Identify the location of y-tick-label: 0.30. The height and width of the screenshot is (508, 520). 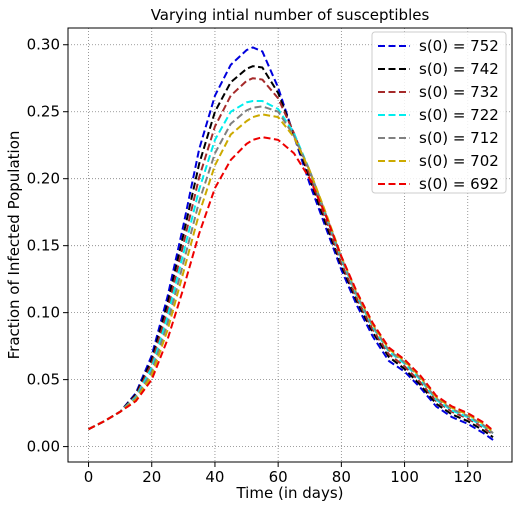
(43, 45).